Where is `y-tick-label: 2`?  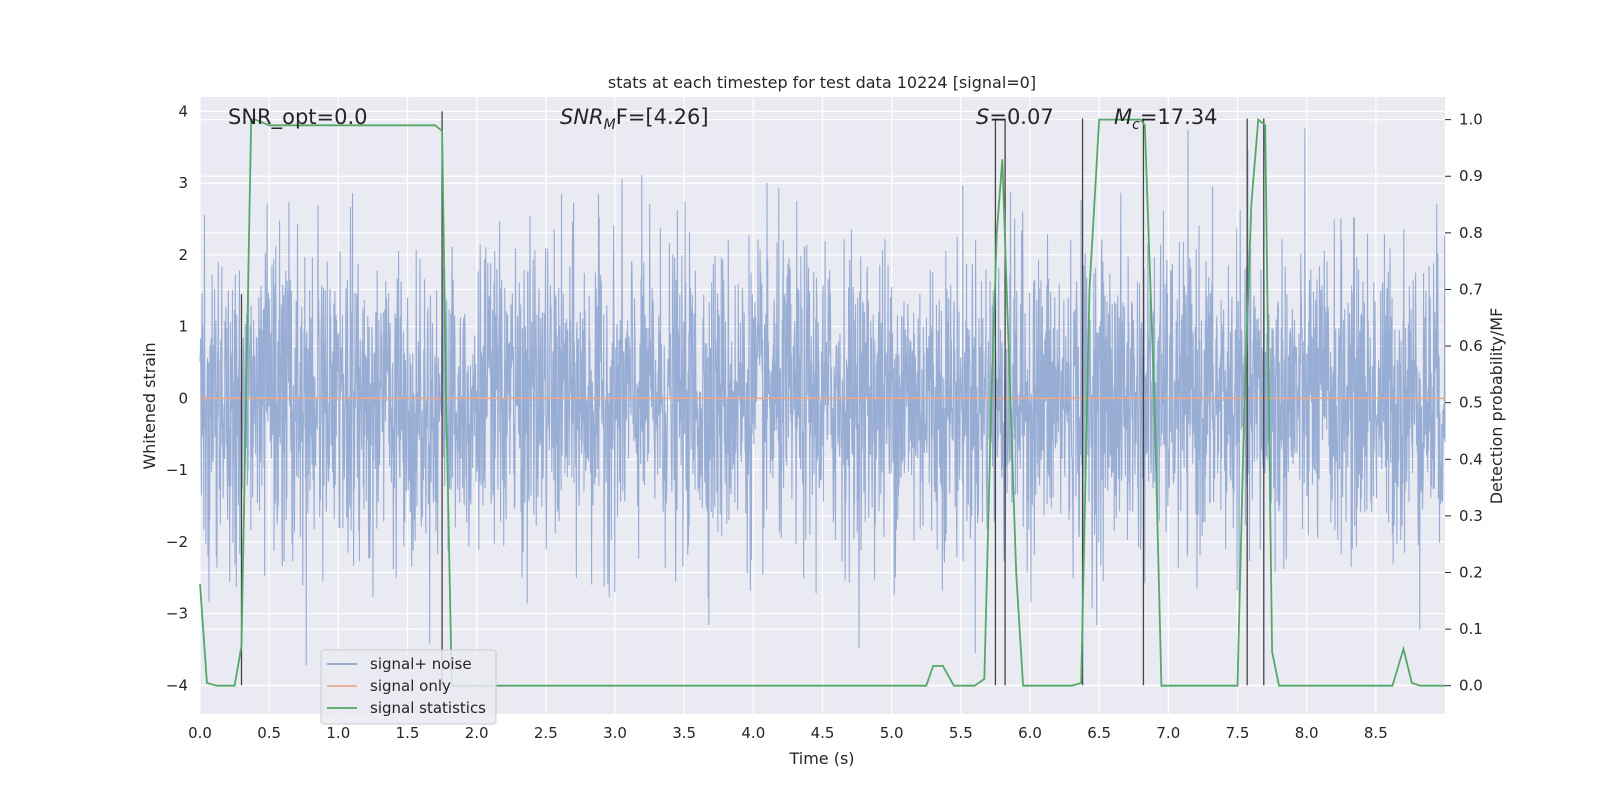
y-tick-label: 2 is located at coordinates (183, 255).